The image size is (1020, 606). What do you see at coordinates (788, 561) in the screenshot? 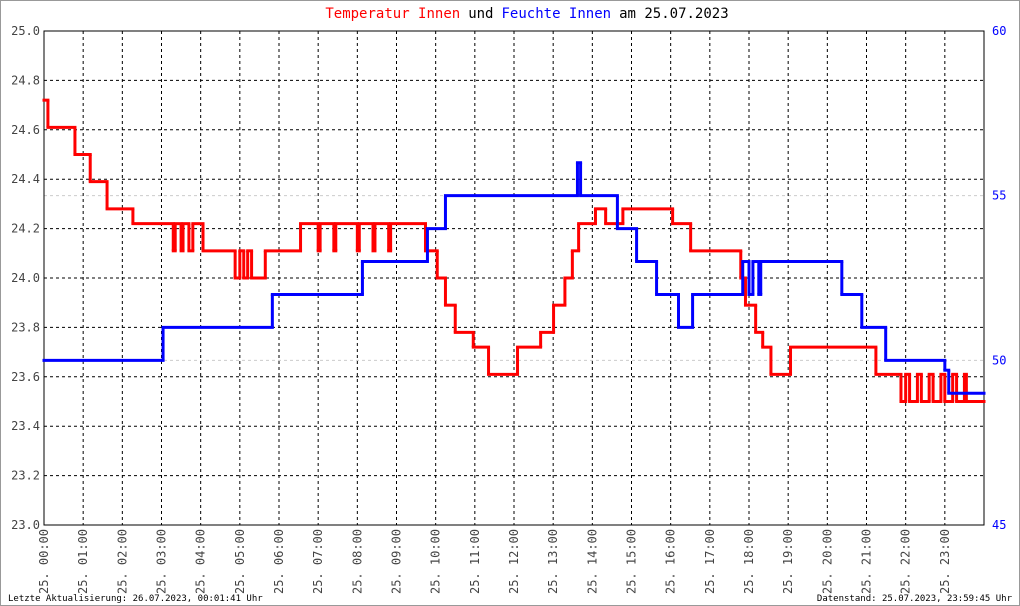
I see `x-tick-label: 25. 19:00` at bounding box center [788, 561].